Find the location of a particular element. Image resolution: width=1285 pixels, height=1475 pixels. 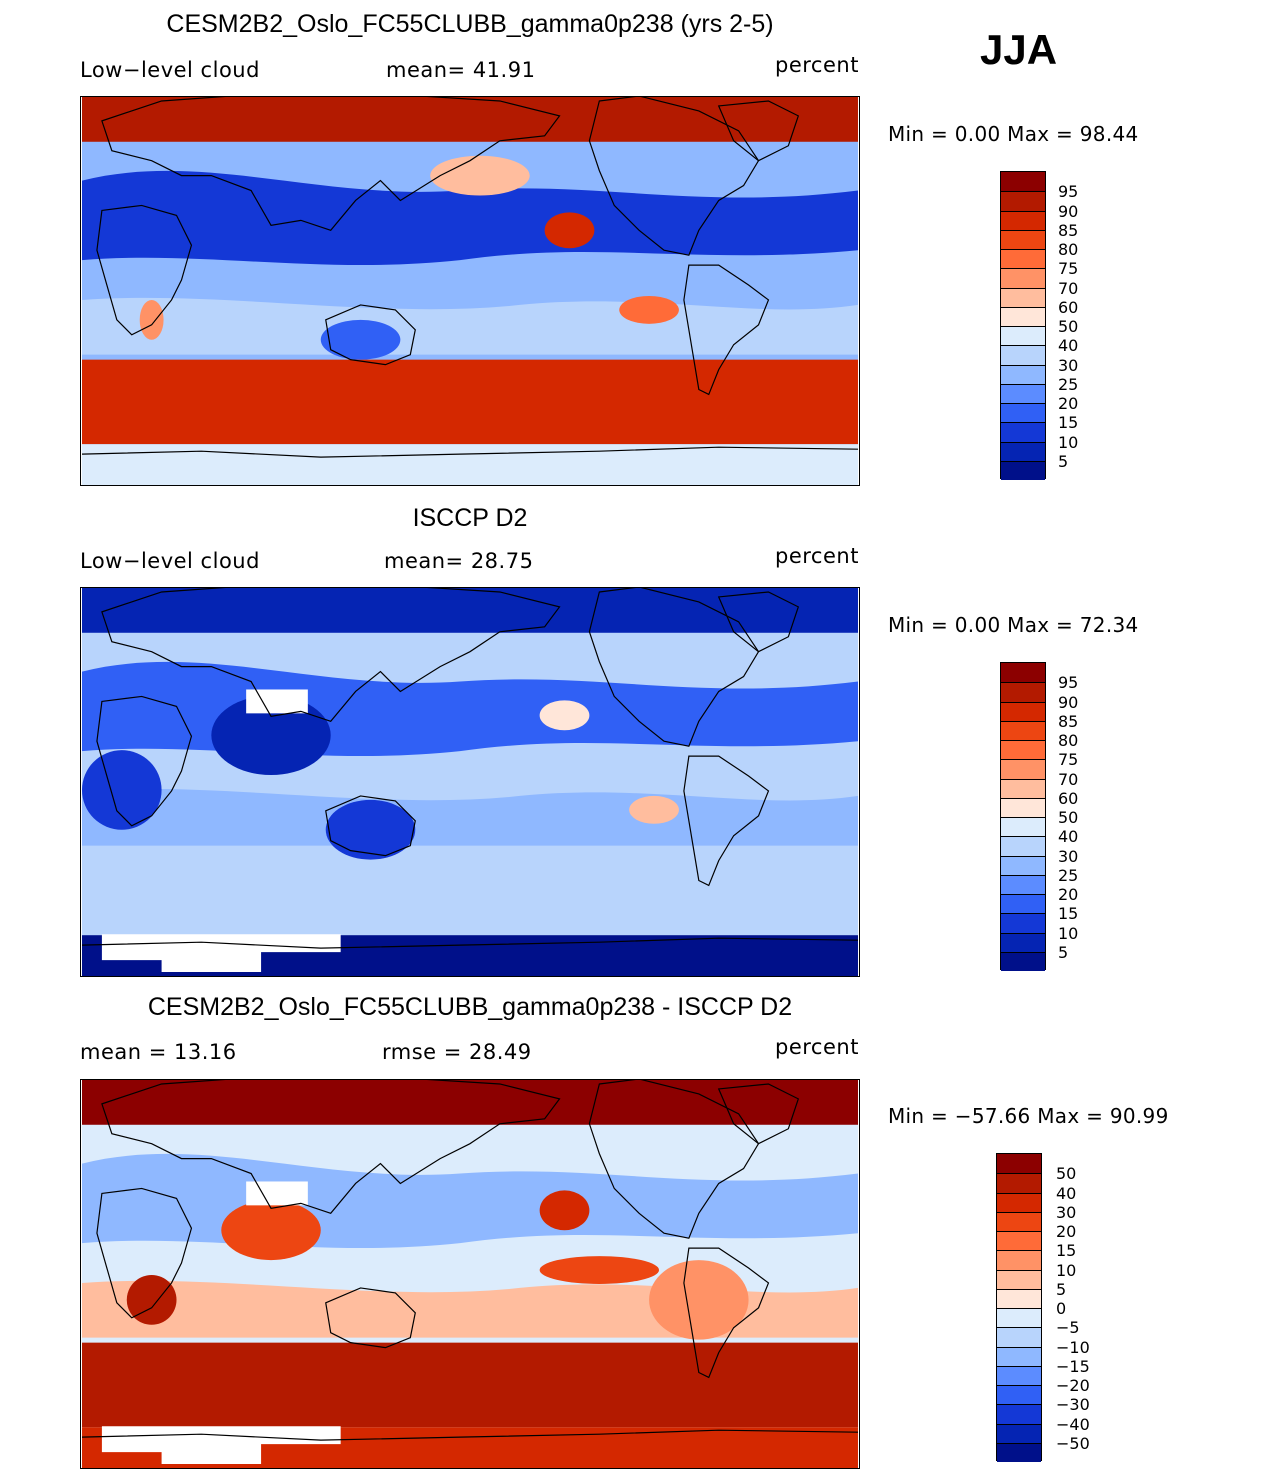

panel-1-minmax: Min = 0.00 Max = 98.44 is located at coordinates (1013, 134).